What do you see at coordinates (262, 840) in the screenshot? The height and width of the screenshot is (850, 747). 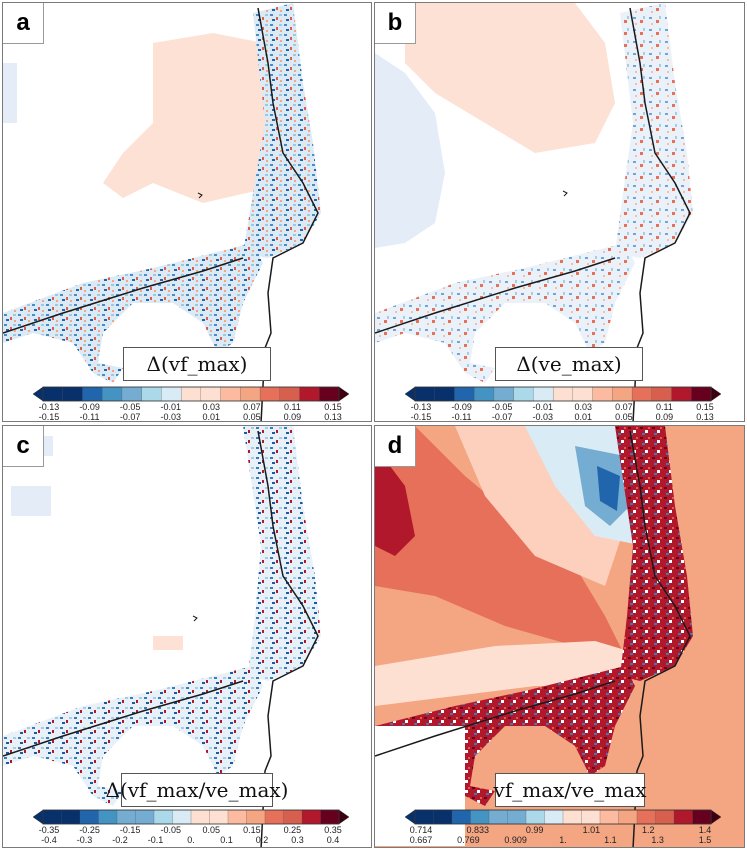 I see `colorbar-tick-label: 0.2` at bounding box center [262, 840].